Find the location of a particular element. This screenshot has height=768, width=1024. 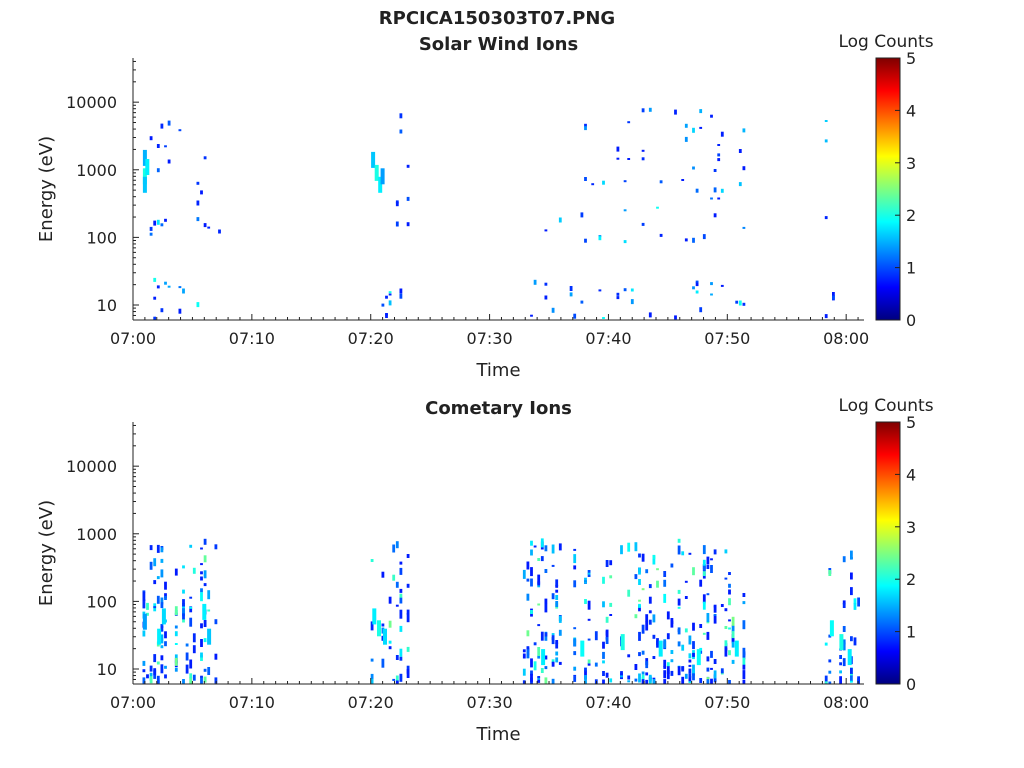

colorbar-gradient is located at coordinates (888, 189).